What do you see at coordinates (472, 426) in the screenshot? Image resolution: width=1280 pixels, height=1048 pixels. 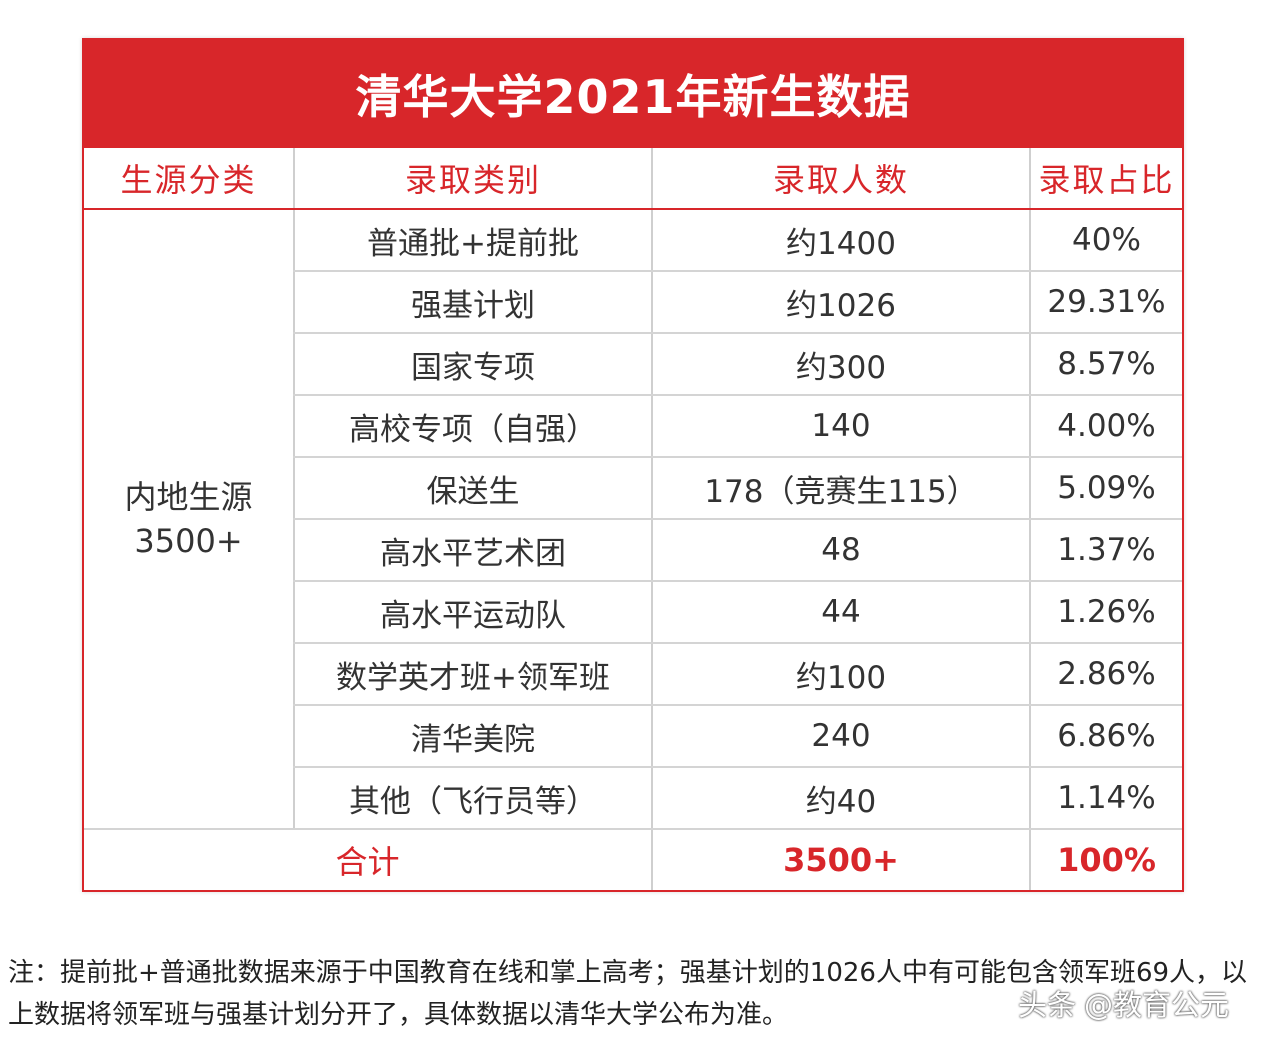 I see `row-category: 高校专项（自强）` at bounding box center [472, 426].